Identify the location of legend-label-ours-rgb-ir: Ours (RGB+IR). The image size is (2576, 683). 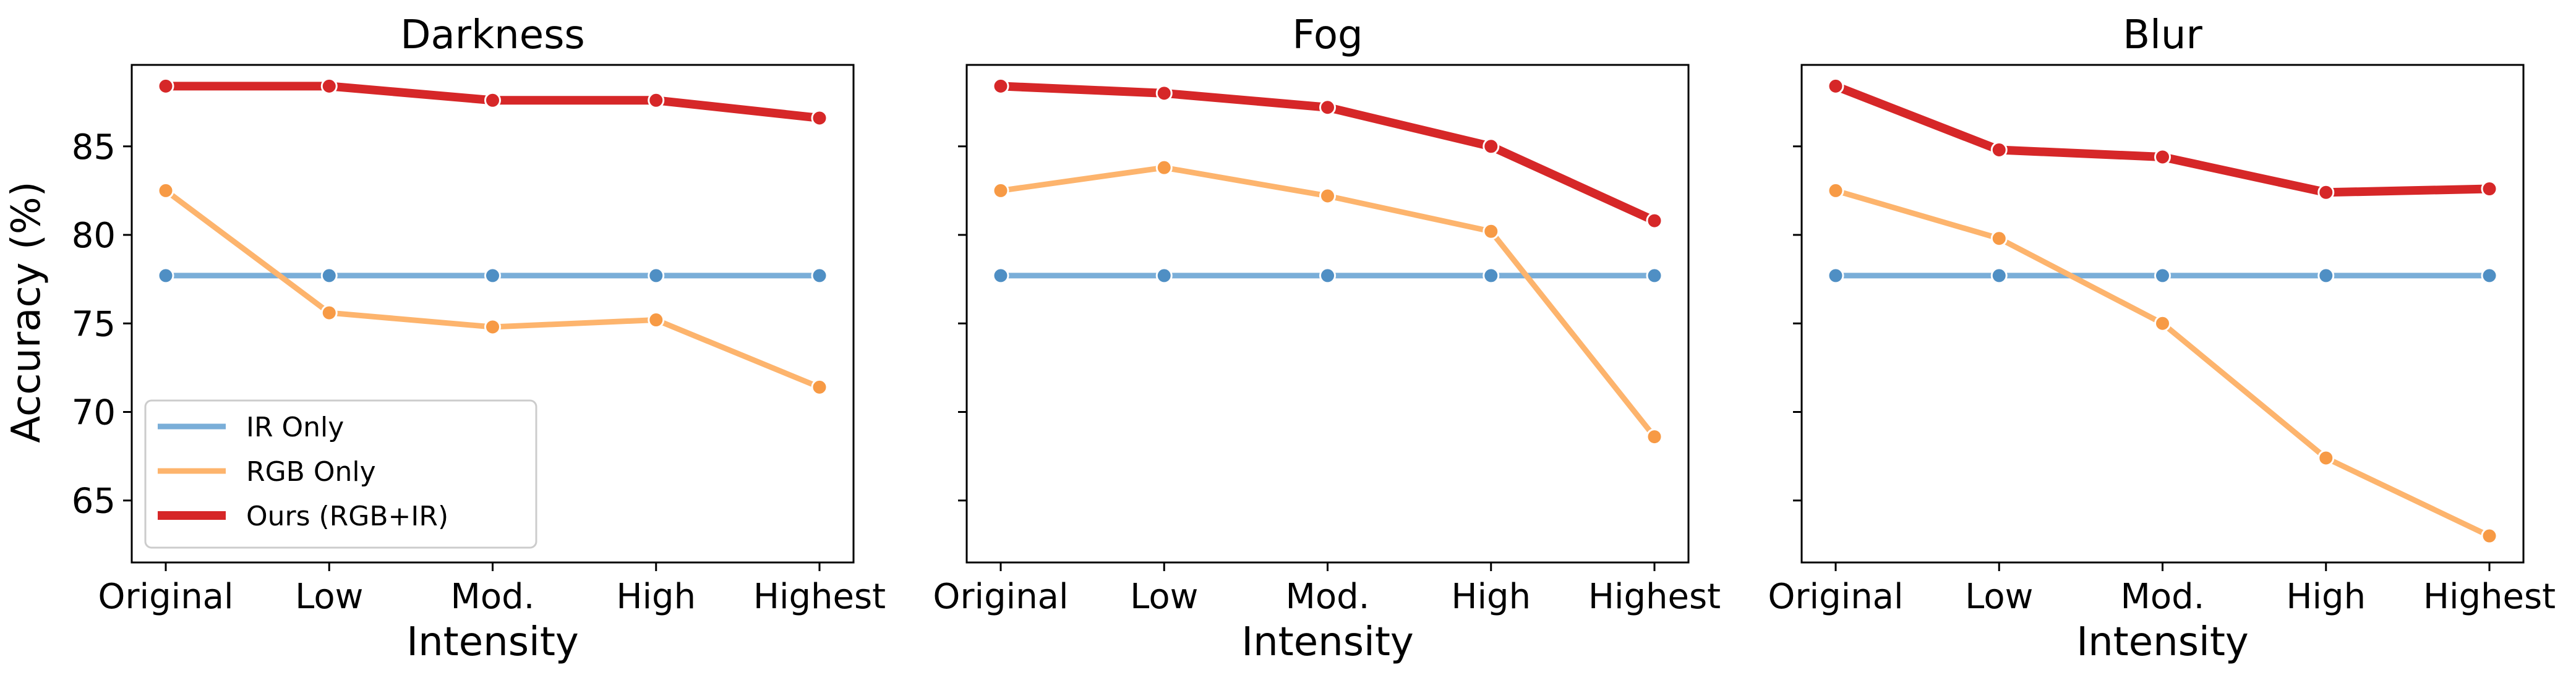
(347, 516).